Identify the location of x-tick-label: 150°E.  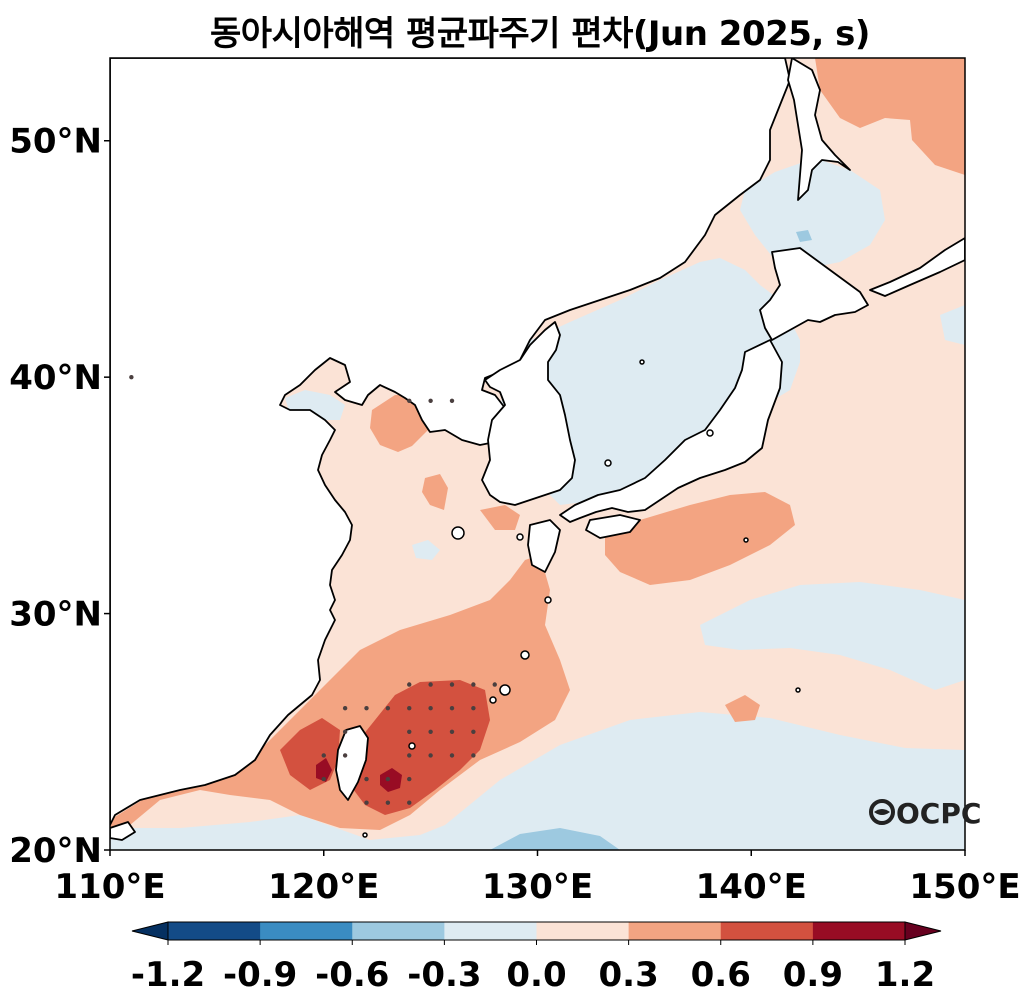
(964, 887).